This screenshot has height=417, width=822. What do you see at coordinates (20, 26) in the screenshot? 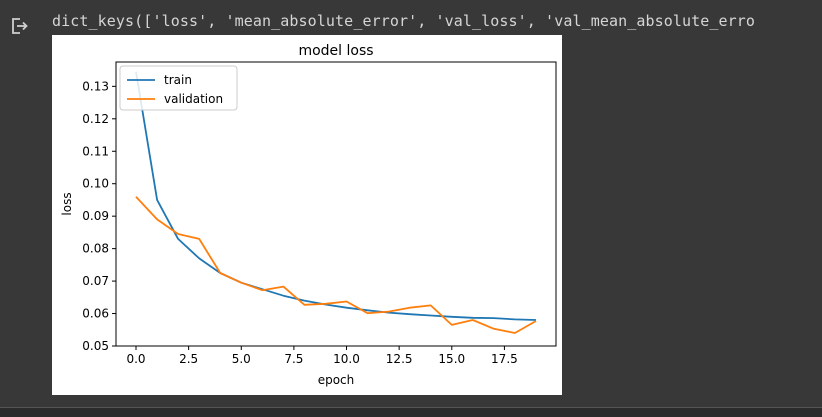
I see `output-redirect-icon` at bounding box center [20, 26].